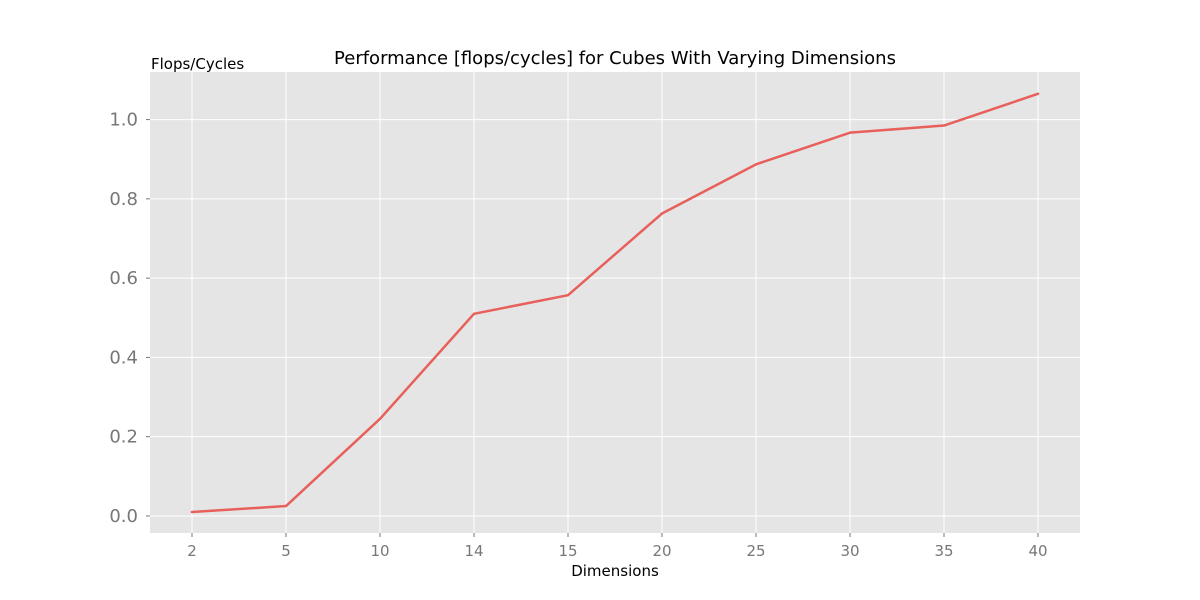 The image size is (1200, 600). I want to click on y-axis-ticks: 0.0 0.2 0.4 0.6 0.8 1.0, so click(129, 318).